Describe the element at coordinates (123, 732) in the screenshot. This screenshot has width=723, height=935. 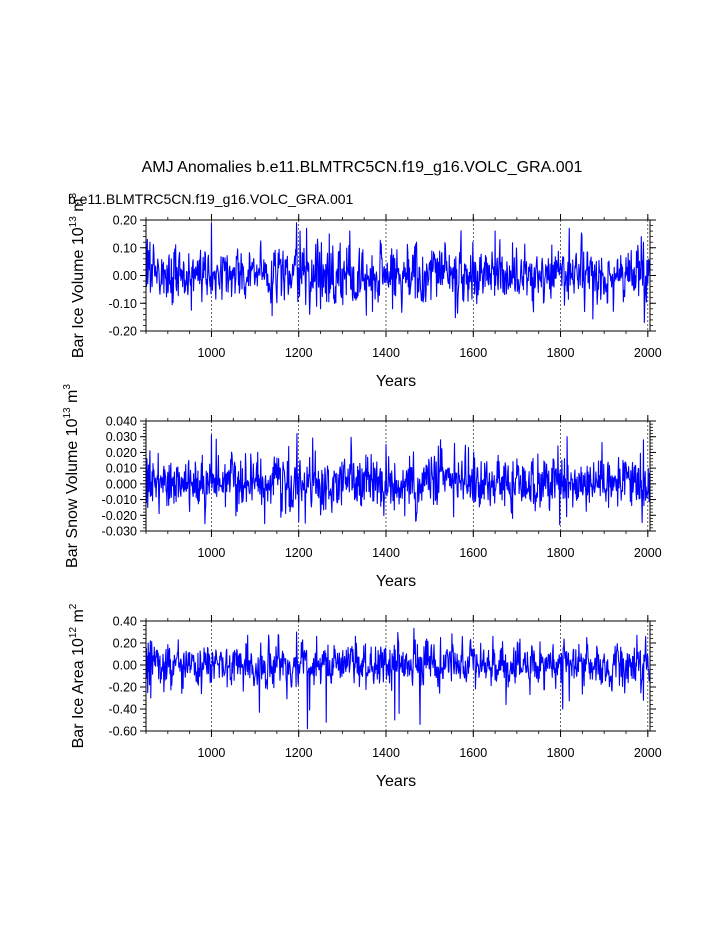
I see `y-tick-label: -0.60` at that location.